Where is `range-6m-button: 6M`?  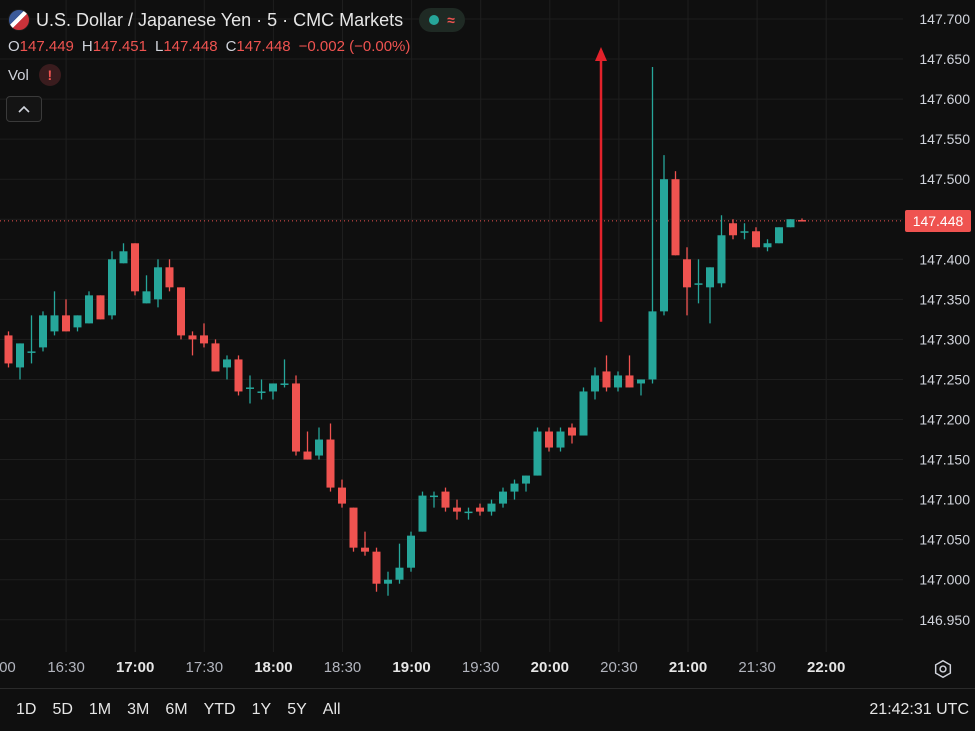
range-6m-button: 6M is located at coordinates (176, 709).